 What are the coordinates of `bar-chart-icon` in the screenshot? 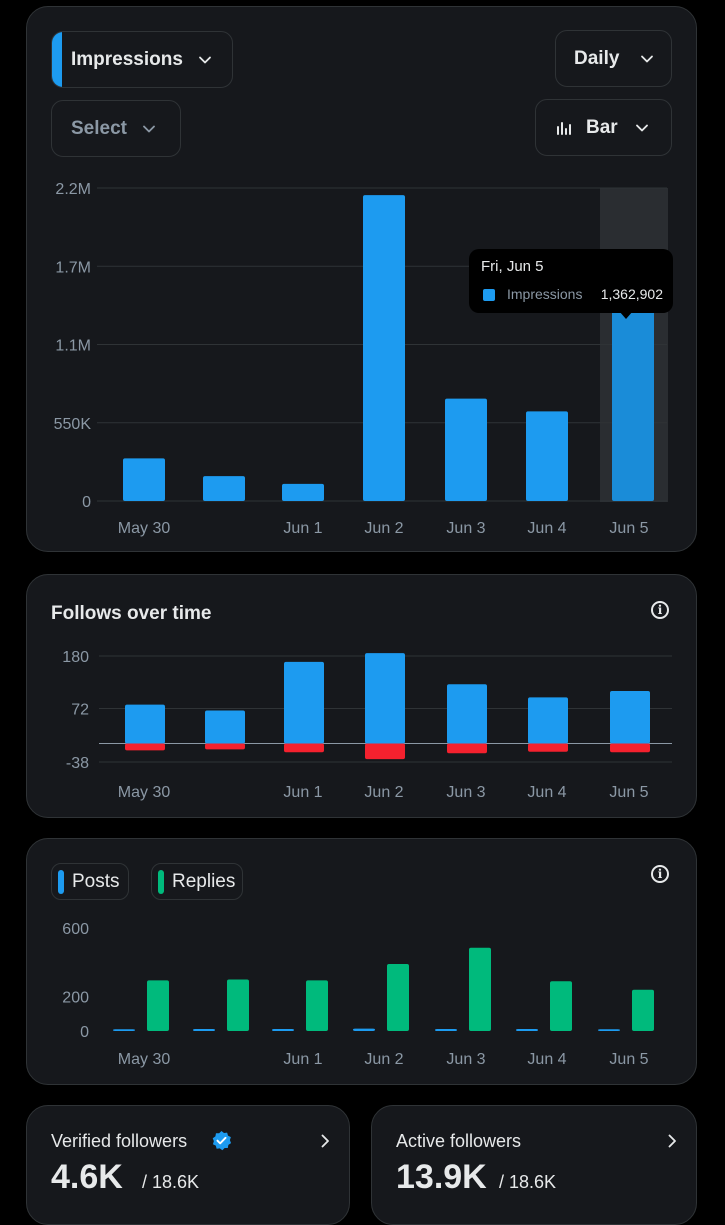 It's located at (564, 128).